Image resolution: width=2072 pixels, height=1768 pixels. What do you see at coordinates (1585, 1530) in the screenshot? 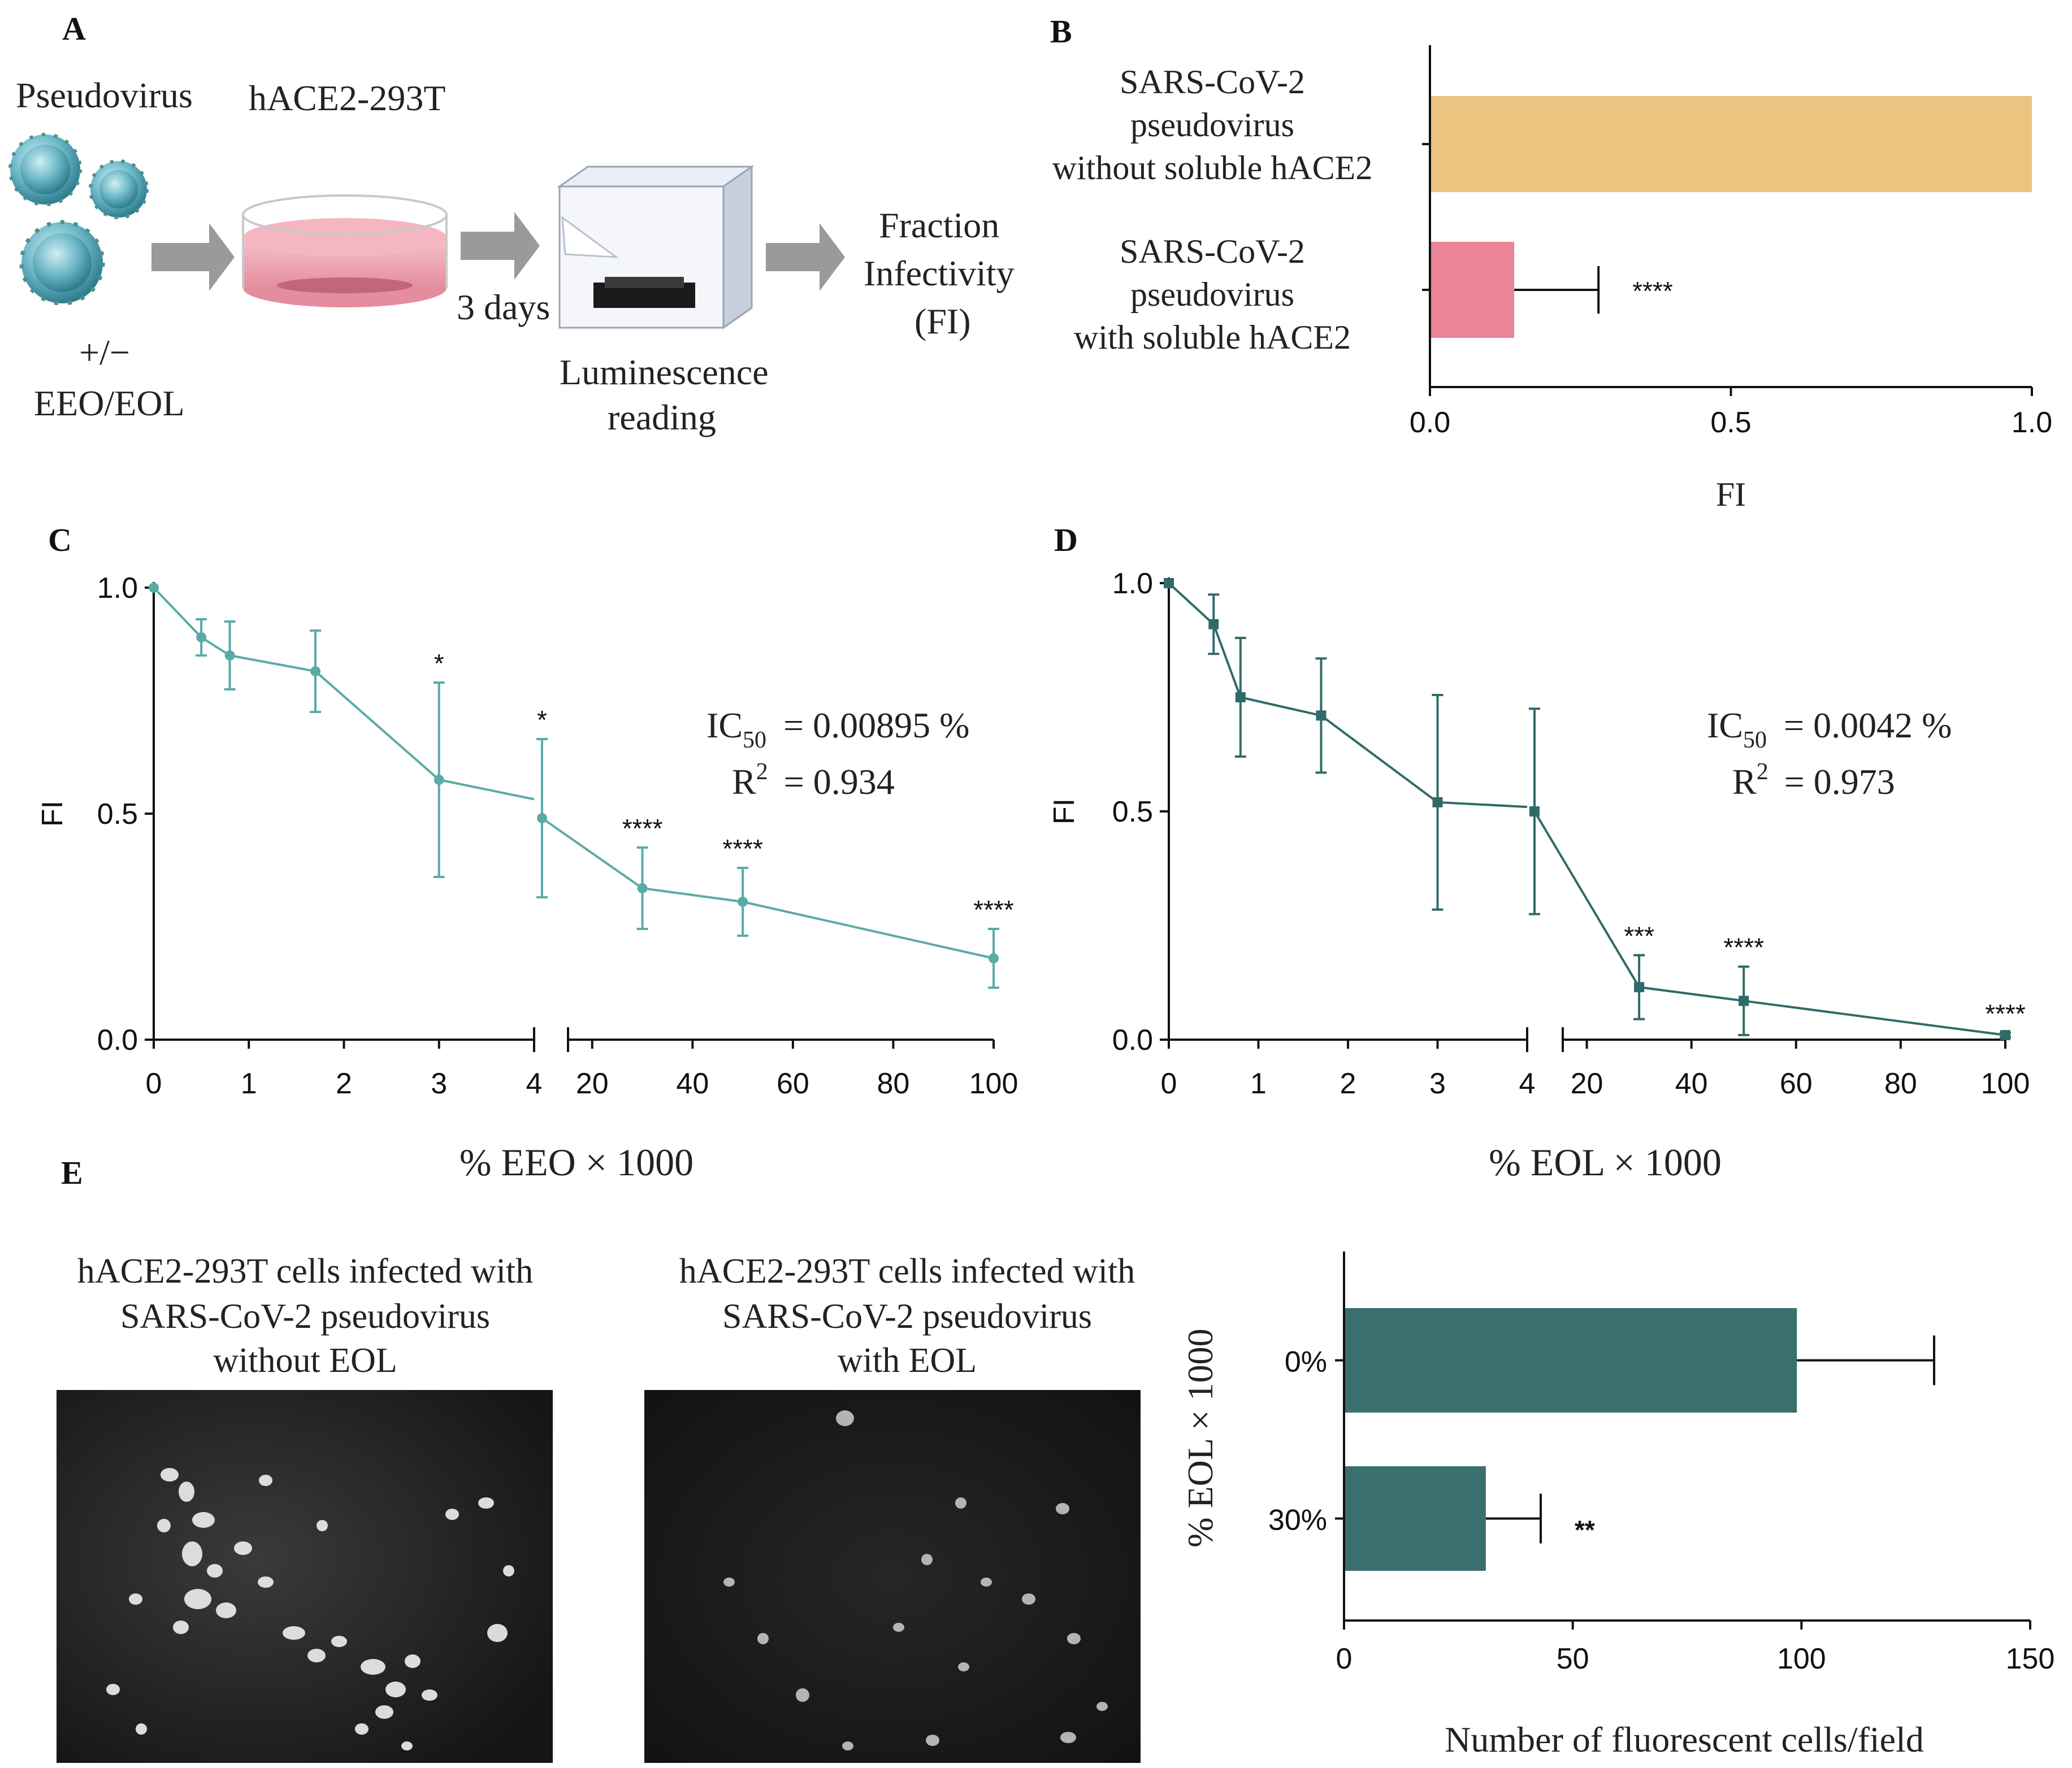
I see `significance-label: **` at bounding box center [1585, 1530].